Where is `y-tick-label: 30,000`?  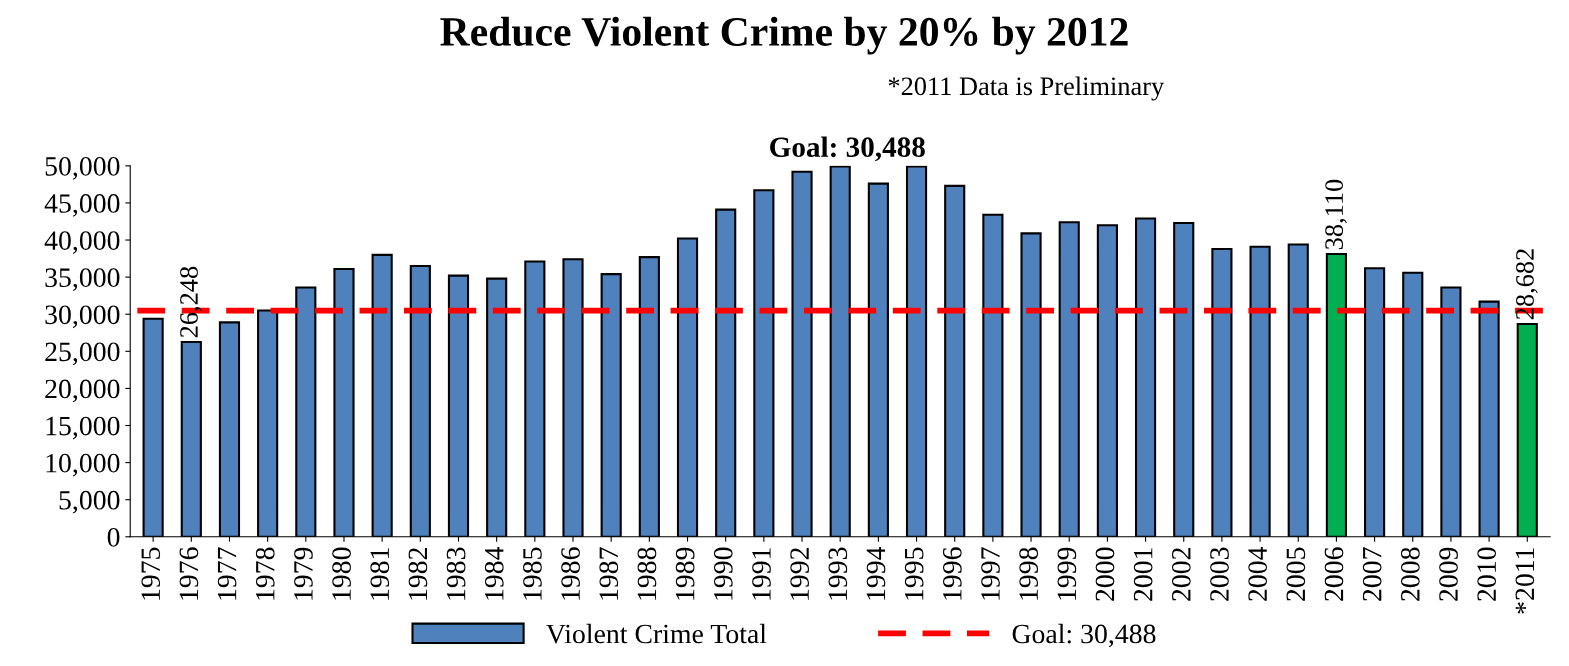
y-tick-label: 30,000 is located at coordinates (82, 317).